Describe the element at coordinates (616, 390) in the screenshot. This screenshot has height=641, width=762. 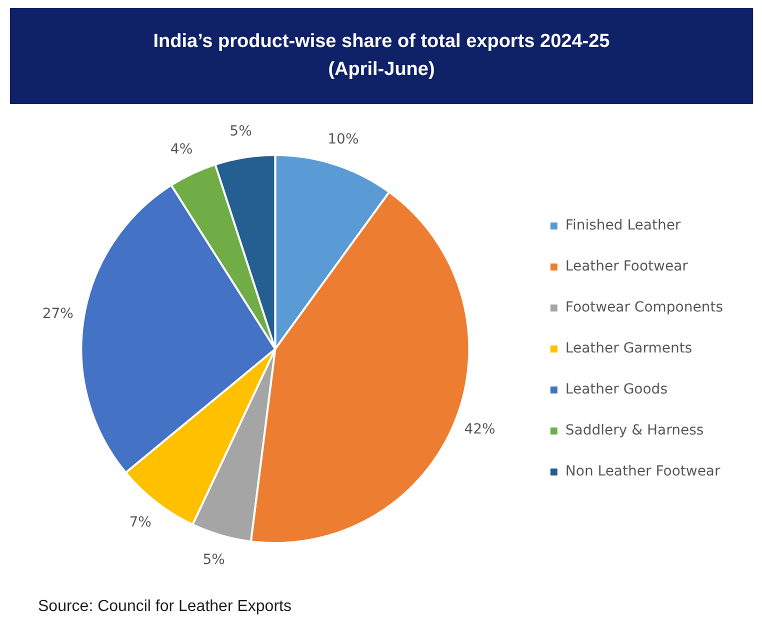
I see `legend-label: Leather Goods` at that location.